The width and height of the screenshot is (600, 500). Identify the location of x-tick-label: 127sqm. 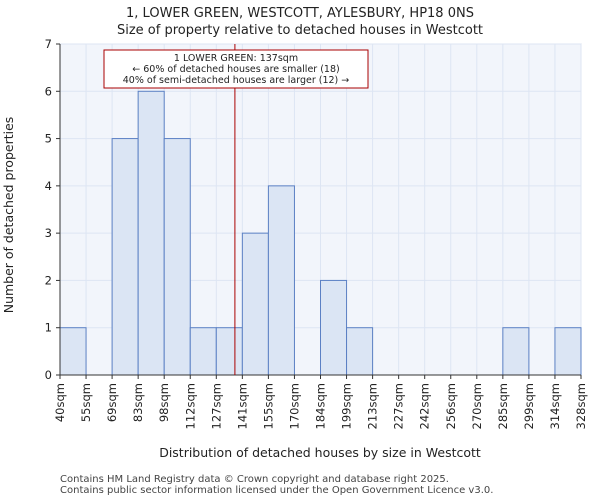
(216, 406).